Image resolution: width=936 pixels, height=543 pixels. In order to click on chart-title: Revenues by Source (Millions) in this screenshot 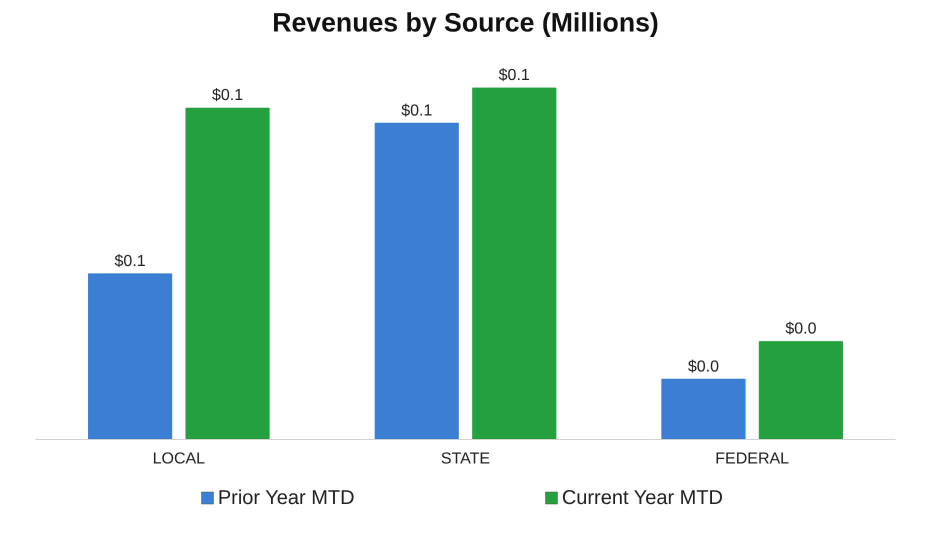, I will do `click(465, 23)`.